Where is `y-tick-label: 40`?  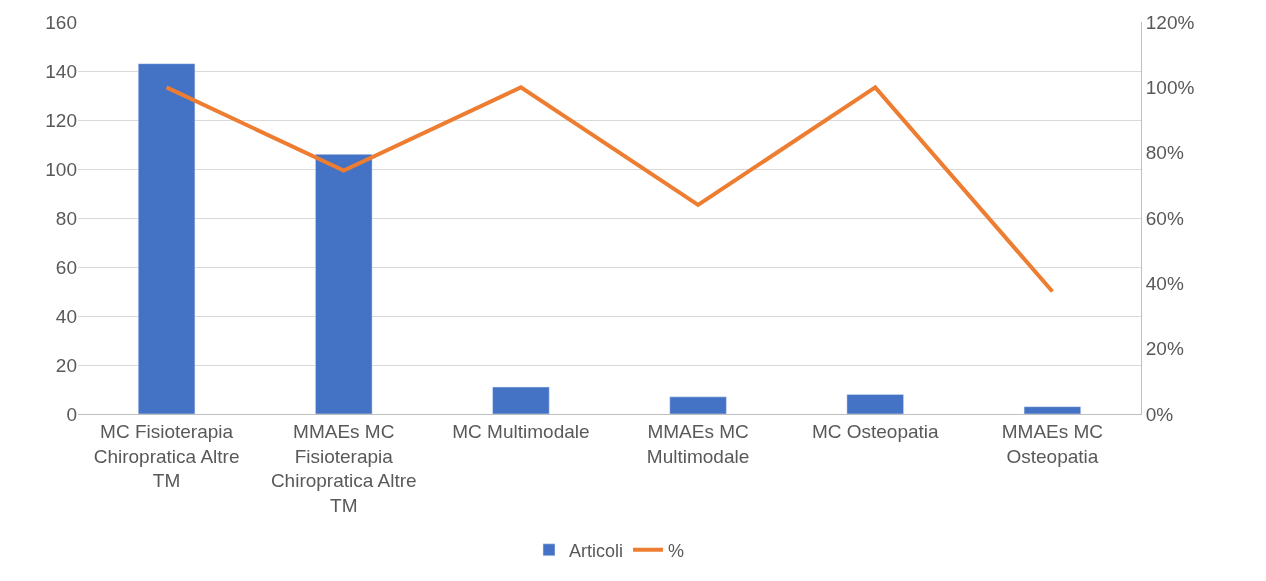
y-tick-label: 40 is located at coordinates (66, 316).